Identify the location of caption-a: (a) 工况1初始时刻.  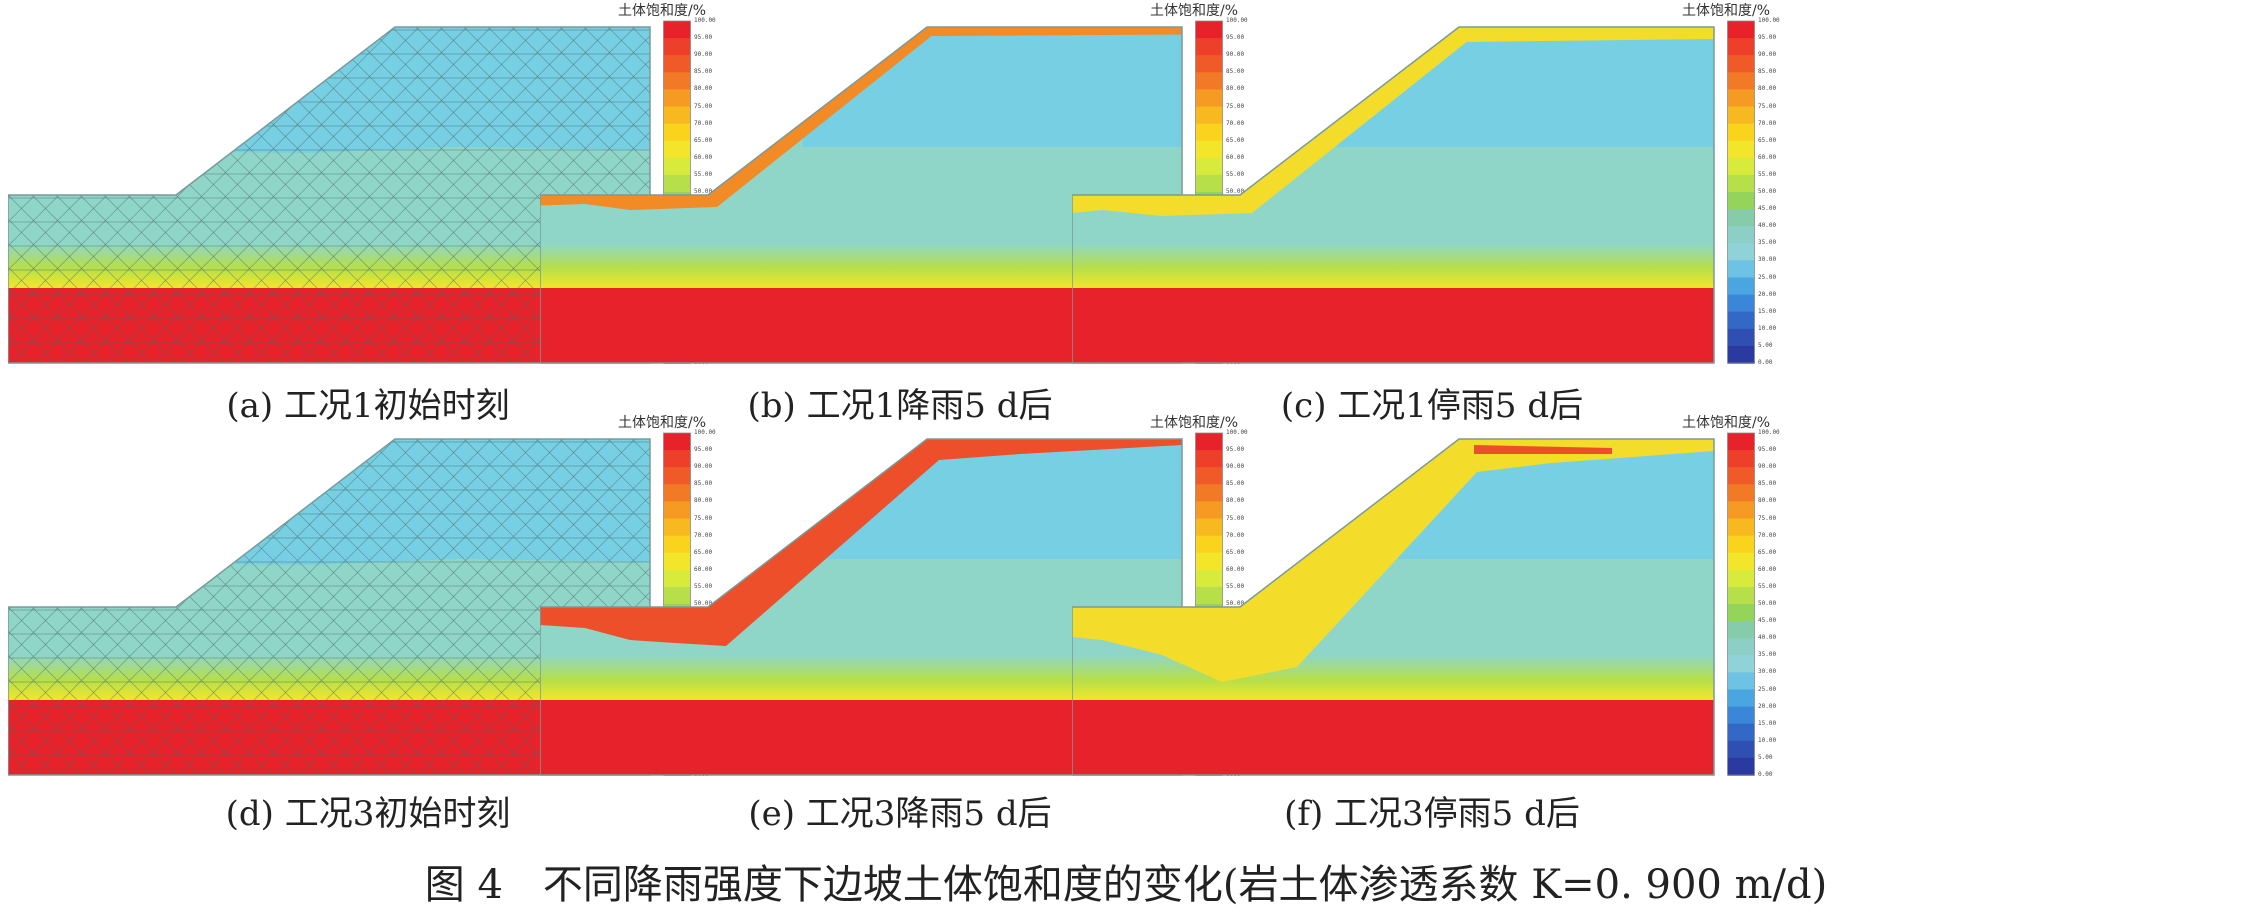
(368, 406).